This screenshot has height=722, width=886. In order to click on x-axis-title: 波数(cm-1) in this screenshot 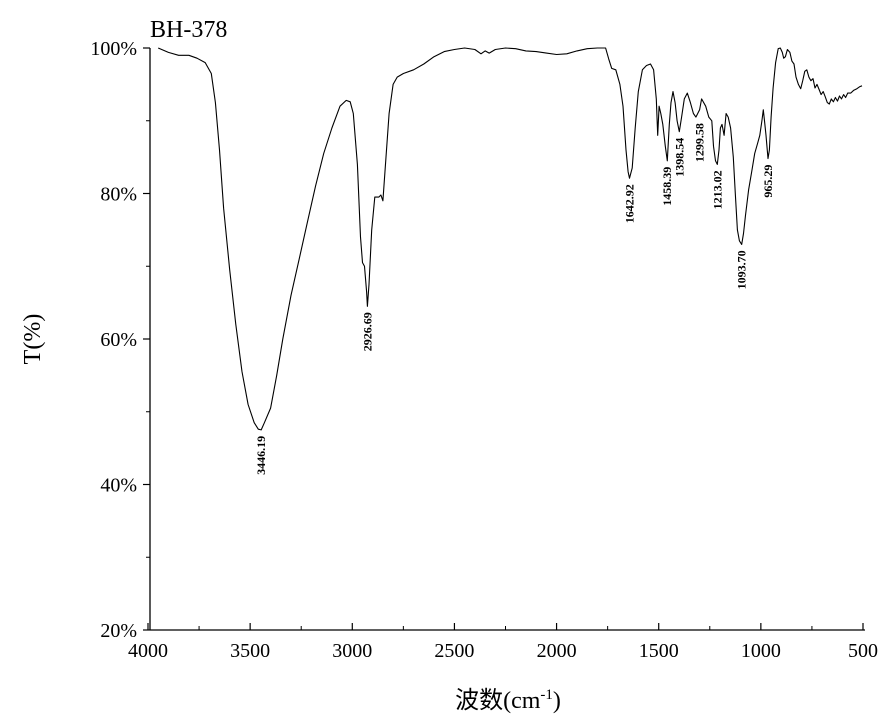, I will do `click(508, 700)`.